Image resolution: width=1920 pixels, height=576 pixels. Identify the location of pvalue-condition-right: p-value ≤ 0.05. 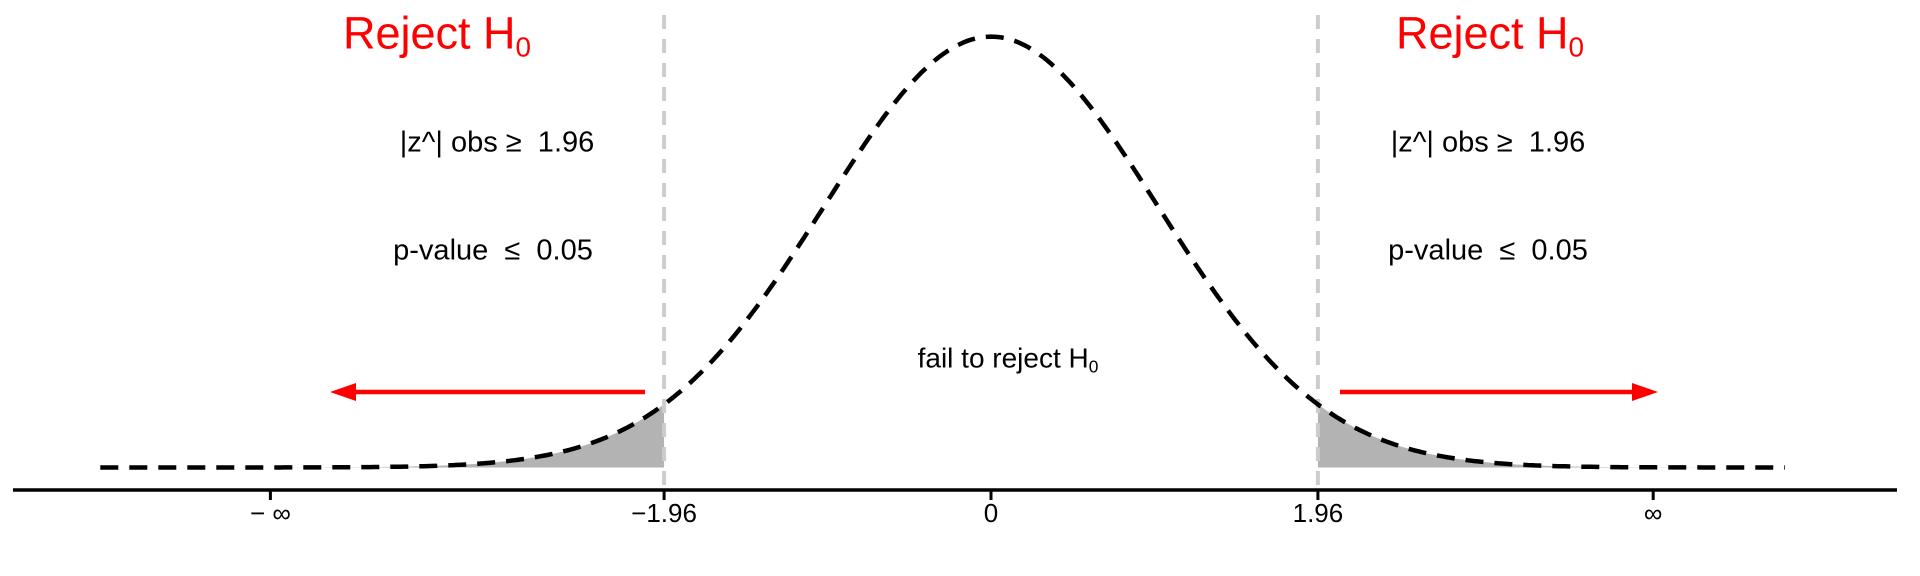
(1488, 250).